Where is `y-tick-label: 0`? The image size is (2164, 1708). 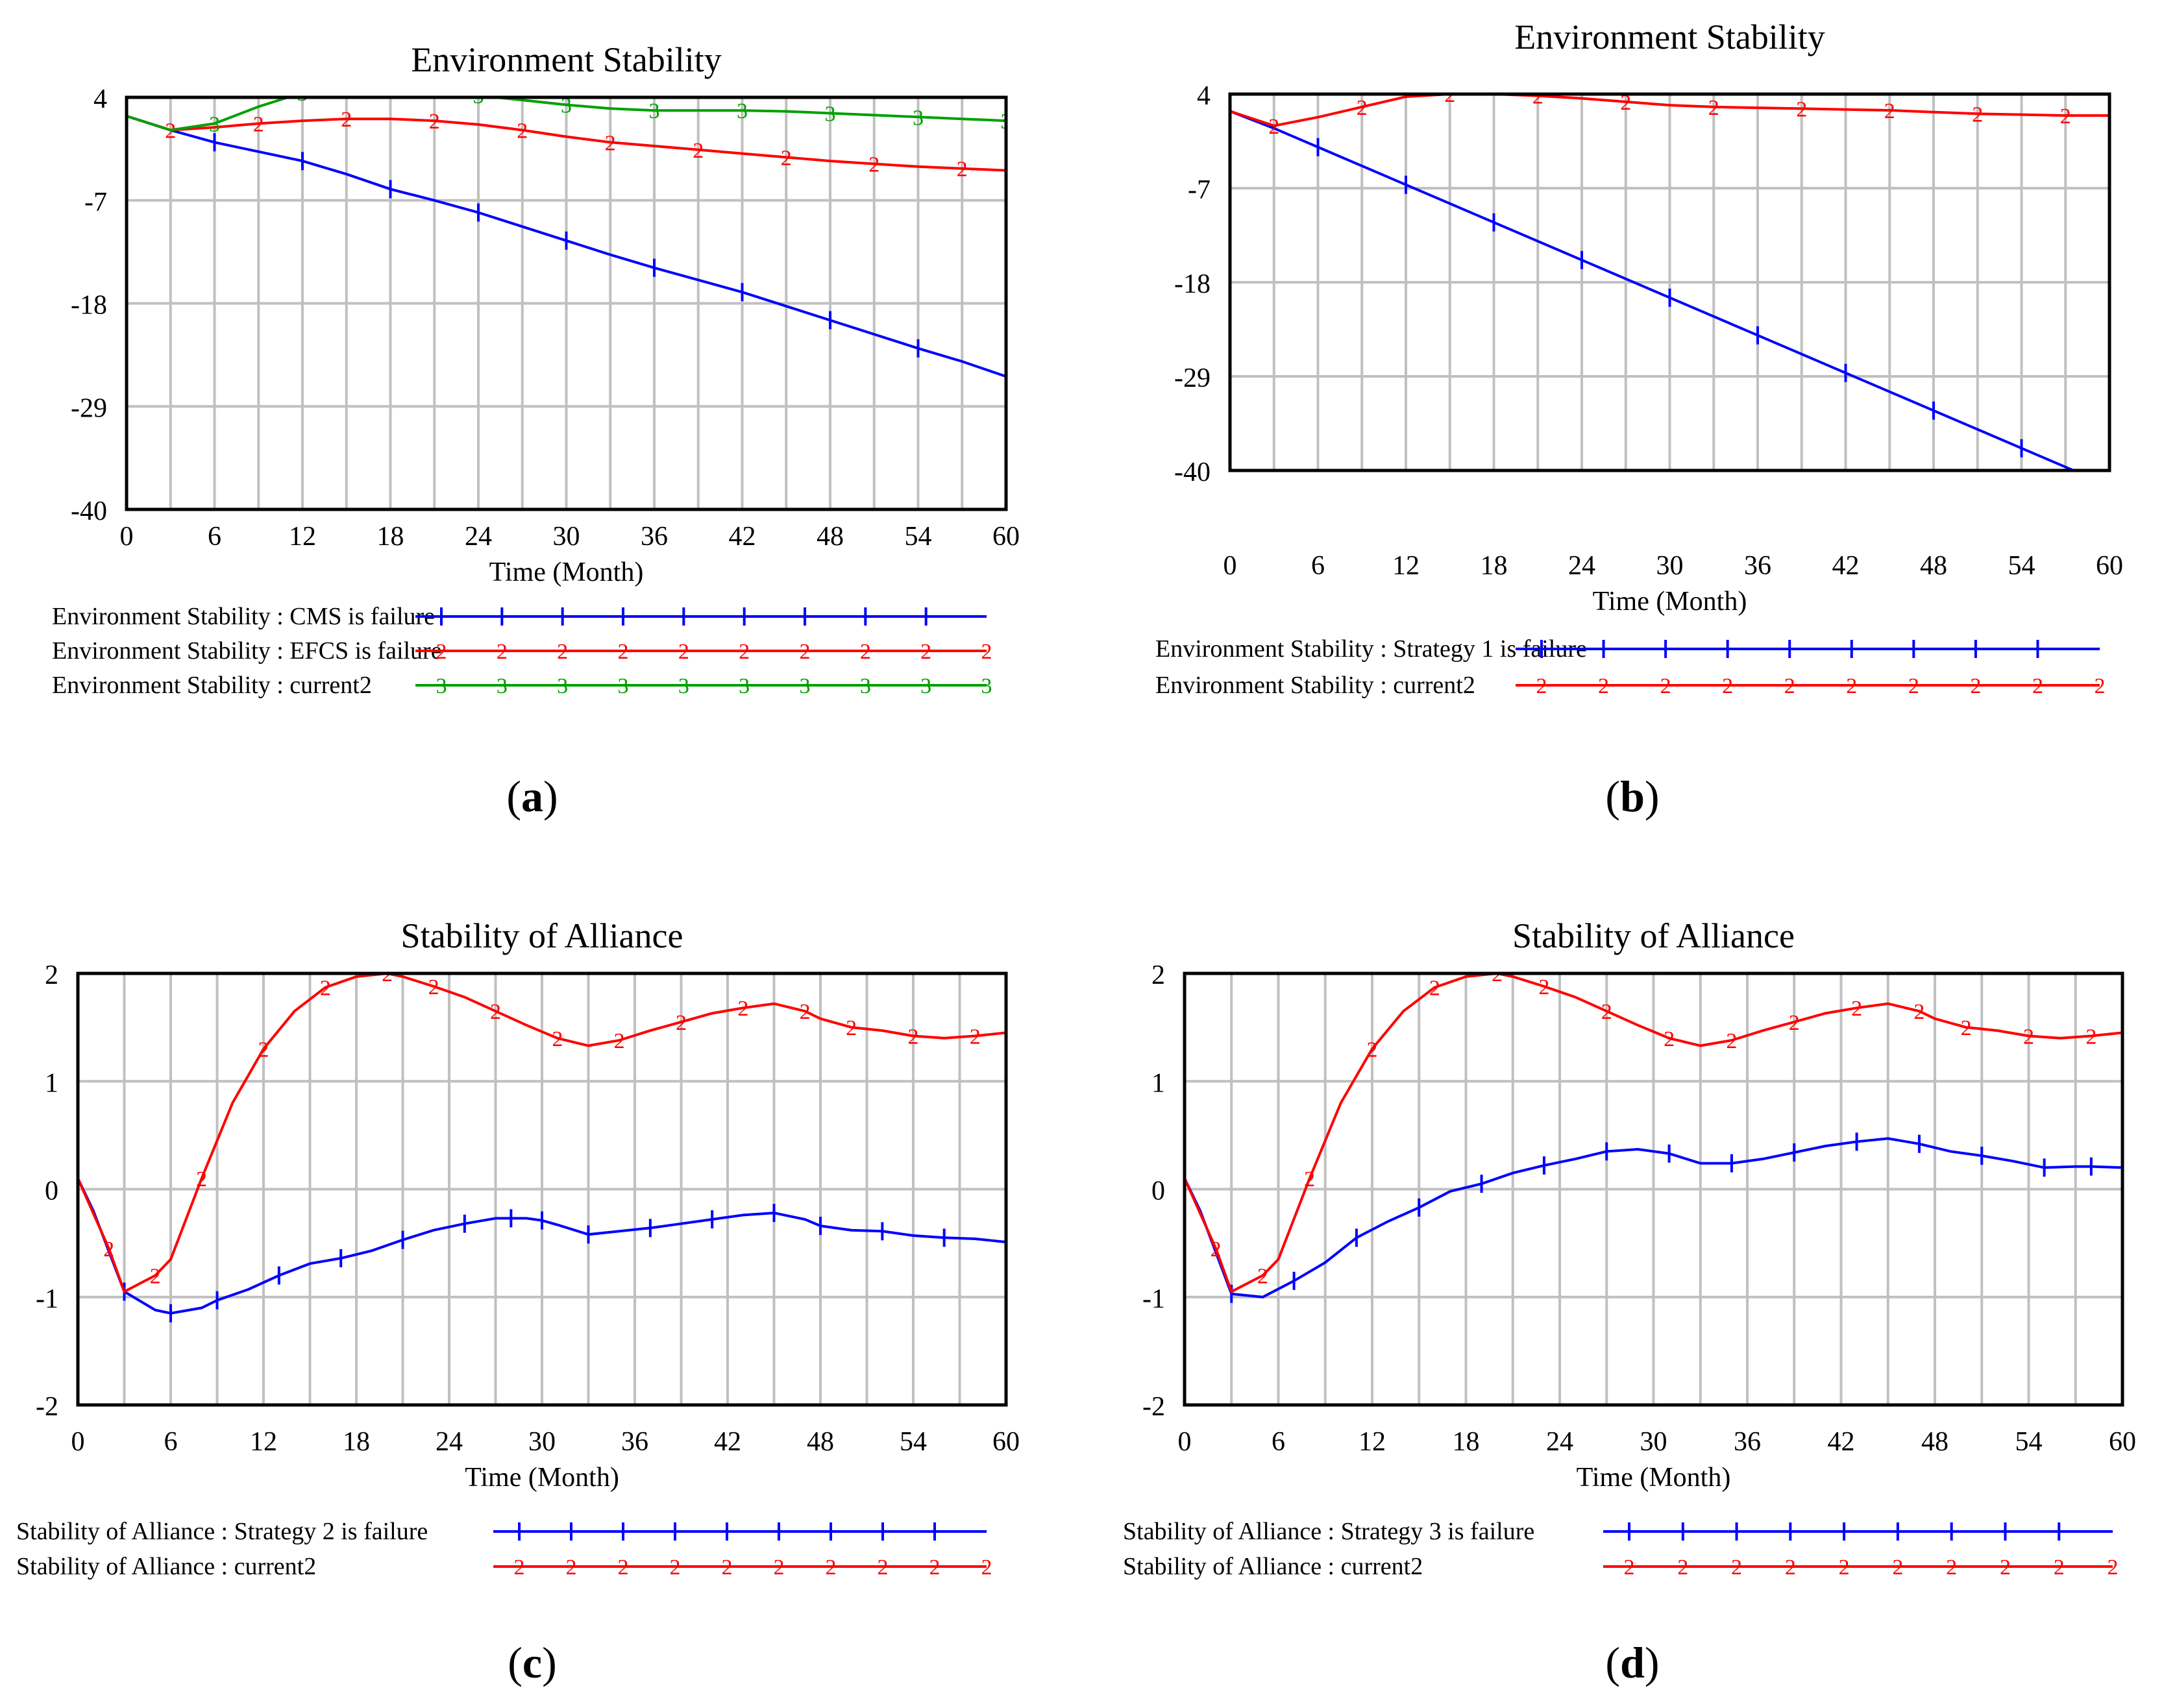
y-tick-label: 0 is located at coordinates (52, 1191).